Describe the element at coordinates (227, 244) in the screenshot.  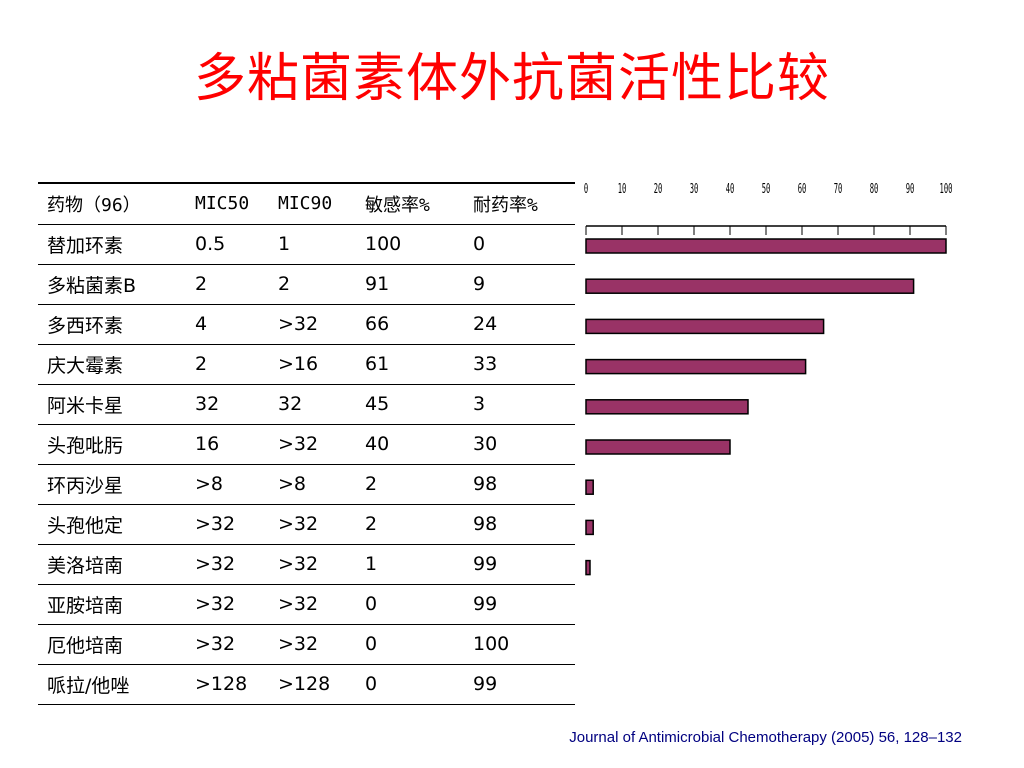
I see `cell-mic50: 0.5` at that location.